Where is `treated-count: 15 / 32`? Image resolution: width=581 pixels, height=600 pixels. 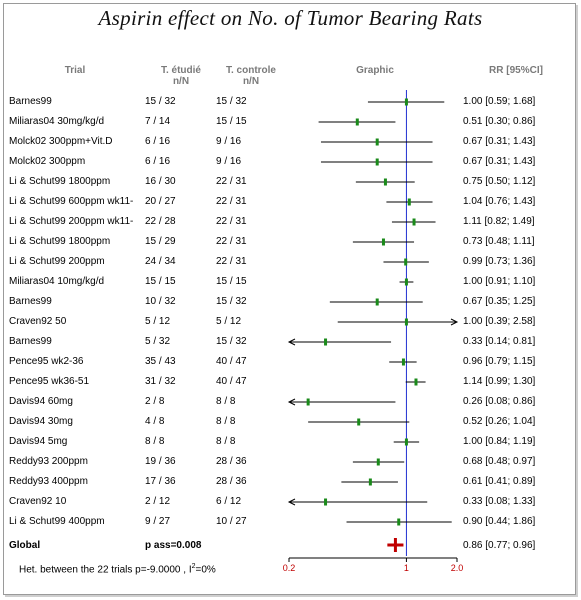
treated-count: 15 / 32 is located at coordinates (160, 101).